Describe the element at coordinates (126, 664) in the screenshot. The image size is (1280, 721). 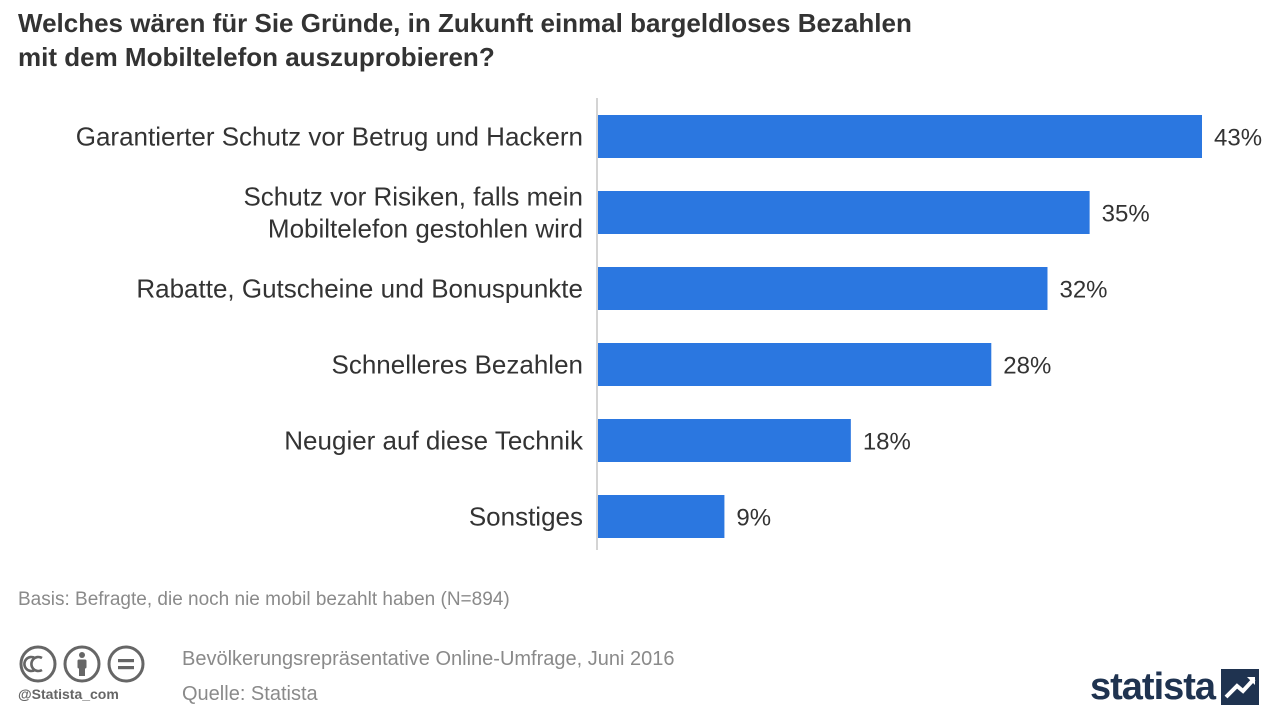
I see `nd-icon` at that location.